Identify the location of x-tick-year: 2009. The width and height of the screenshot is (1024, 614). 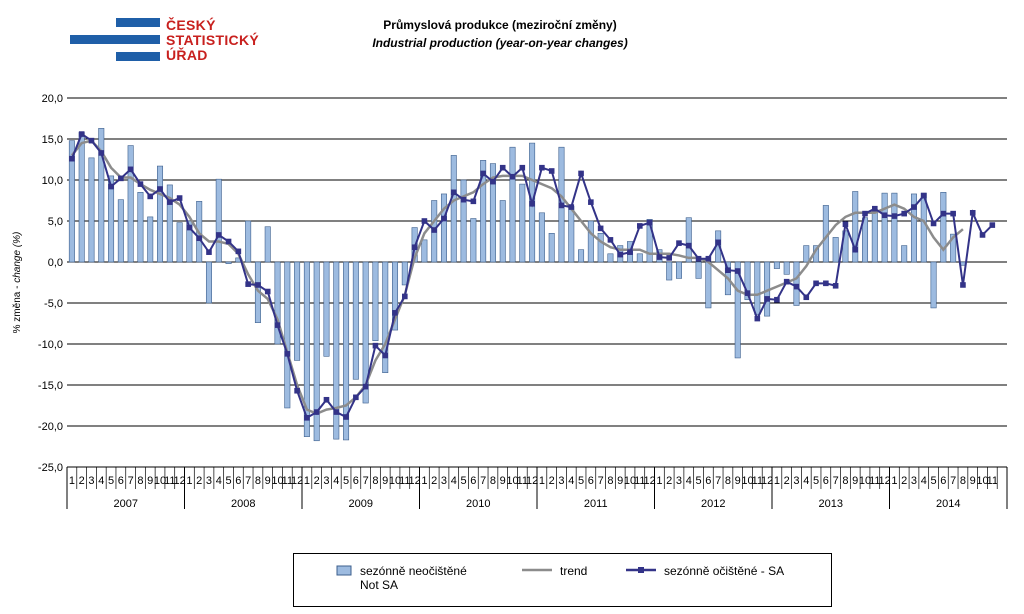
(361, 504).